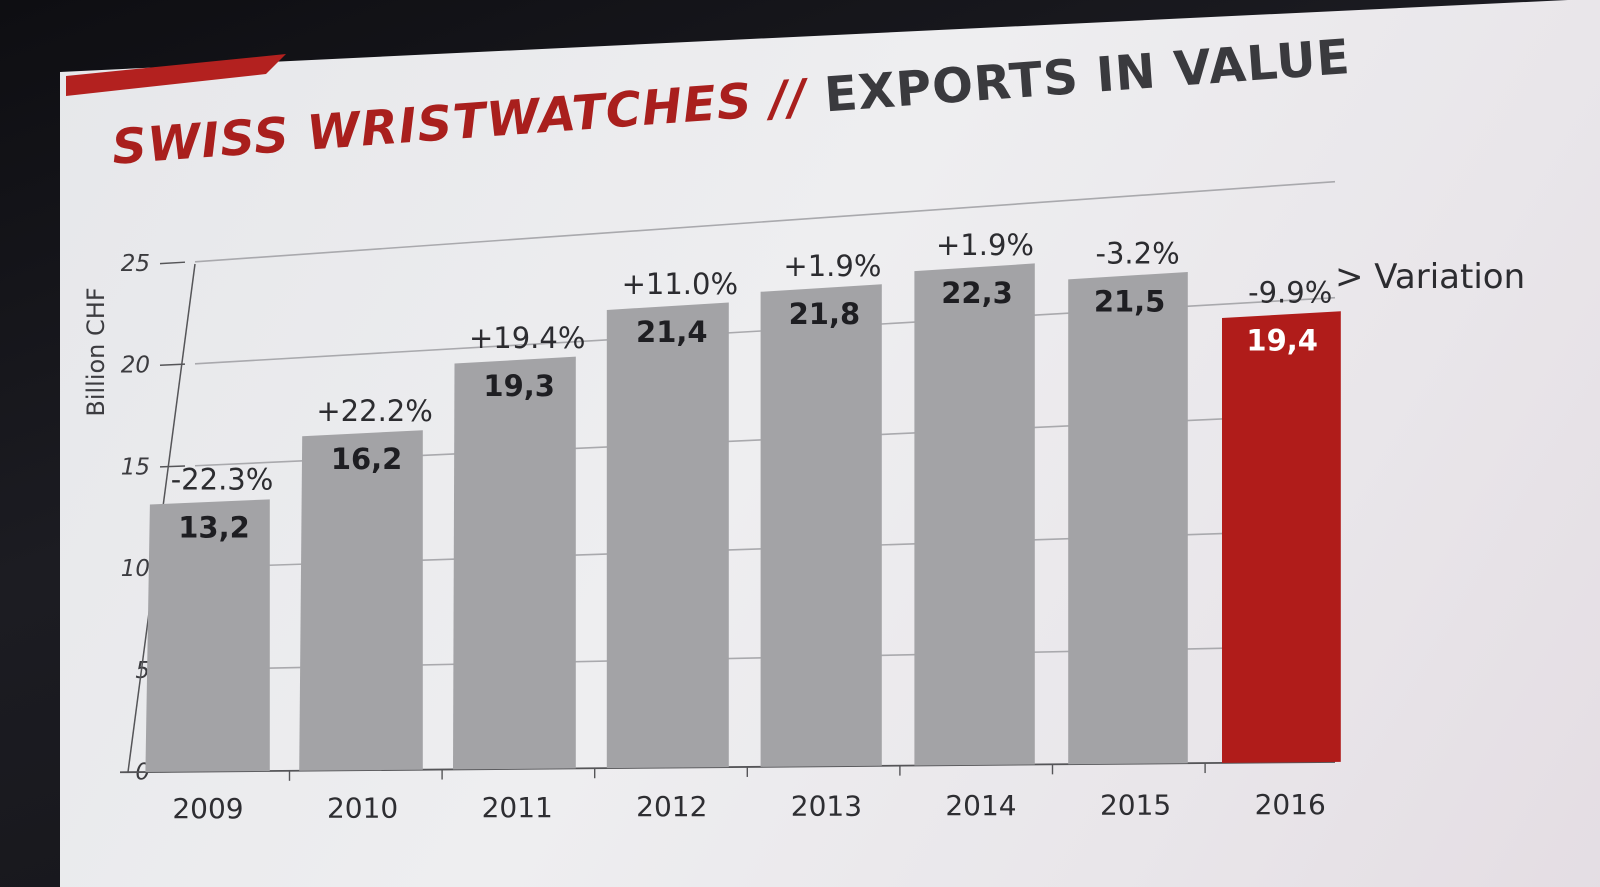 The height and width of the screenshot is (887, 1600). I want to click on variation-label-2012: +11.0%, so click(680, 284).